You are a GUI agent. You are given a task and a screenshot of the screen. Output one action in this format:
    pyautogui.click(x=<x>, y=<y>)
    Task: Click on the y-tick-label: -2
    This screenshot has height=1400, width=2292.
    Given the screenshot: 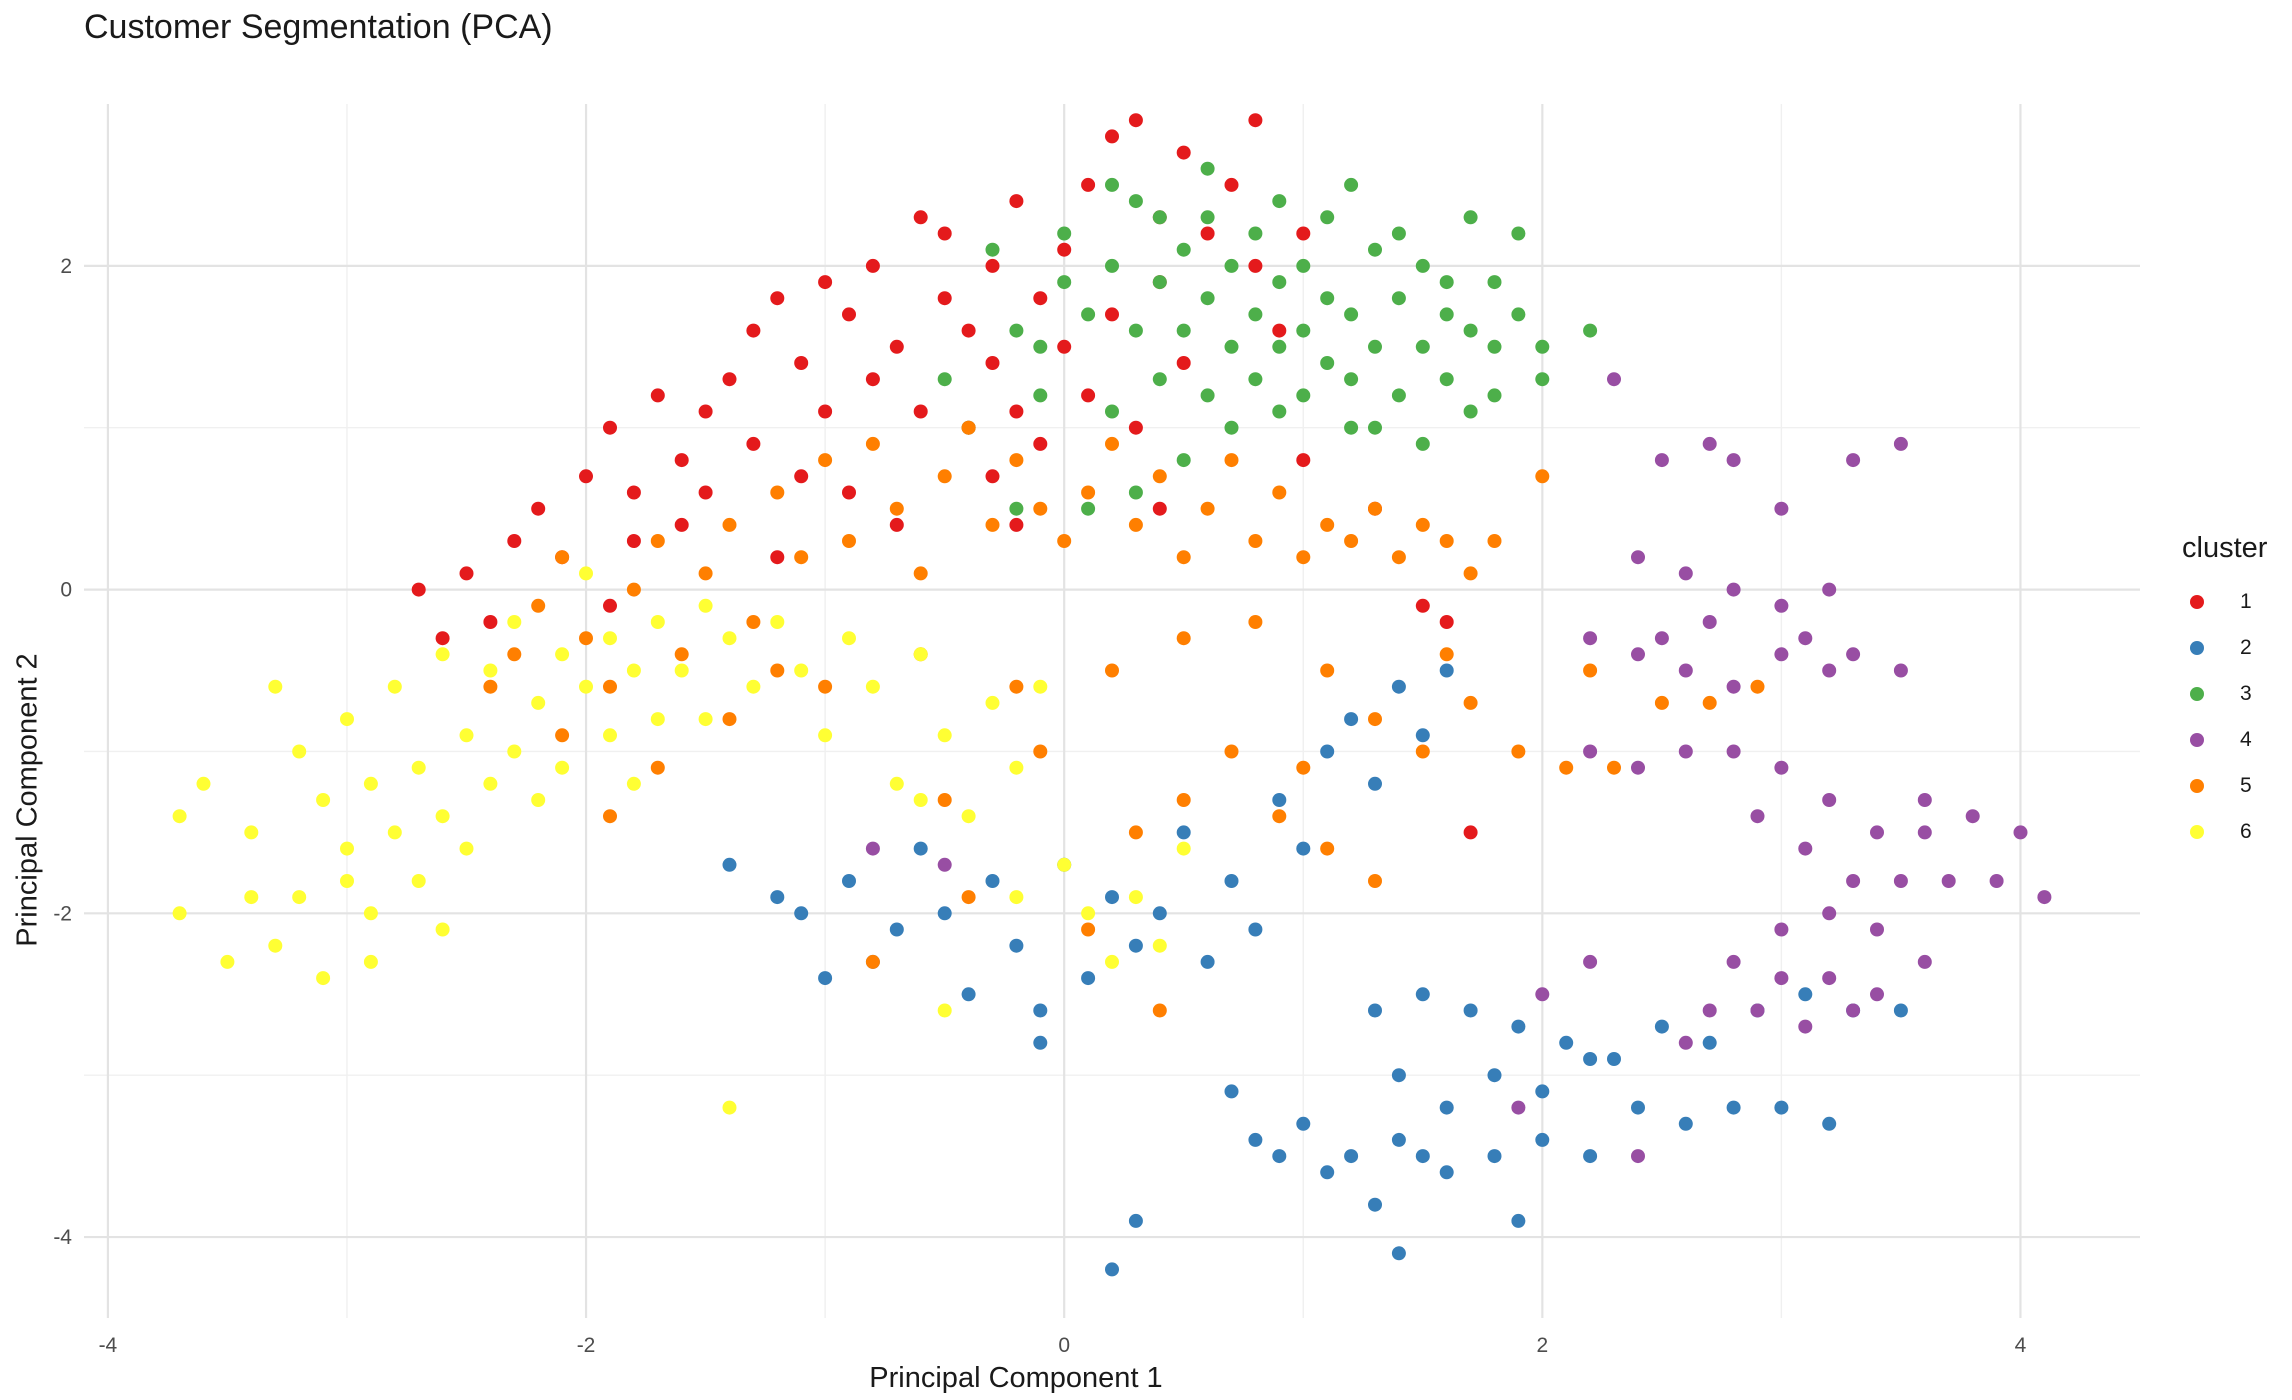 What is the action you would take?
    pyautogui.click(x=62, y=913)
    